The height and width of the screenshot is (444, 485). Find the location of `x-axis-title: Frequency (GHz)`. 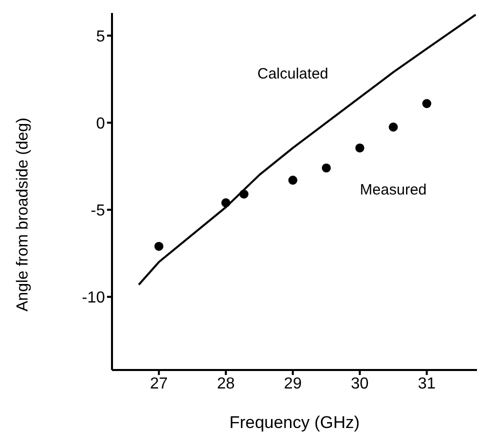

x-axis-title: Frequency (GHz) is located at coordinates (294, 422).